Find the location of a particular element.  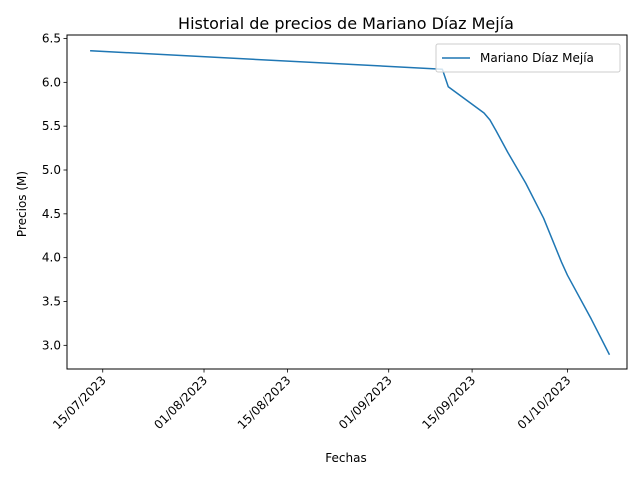

x-tick-label: 01/10/2023 is located at coordinates (544, 402).